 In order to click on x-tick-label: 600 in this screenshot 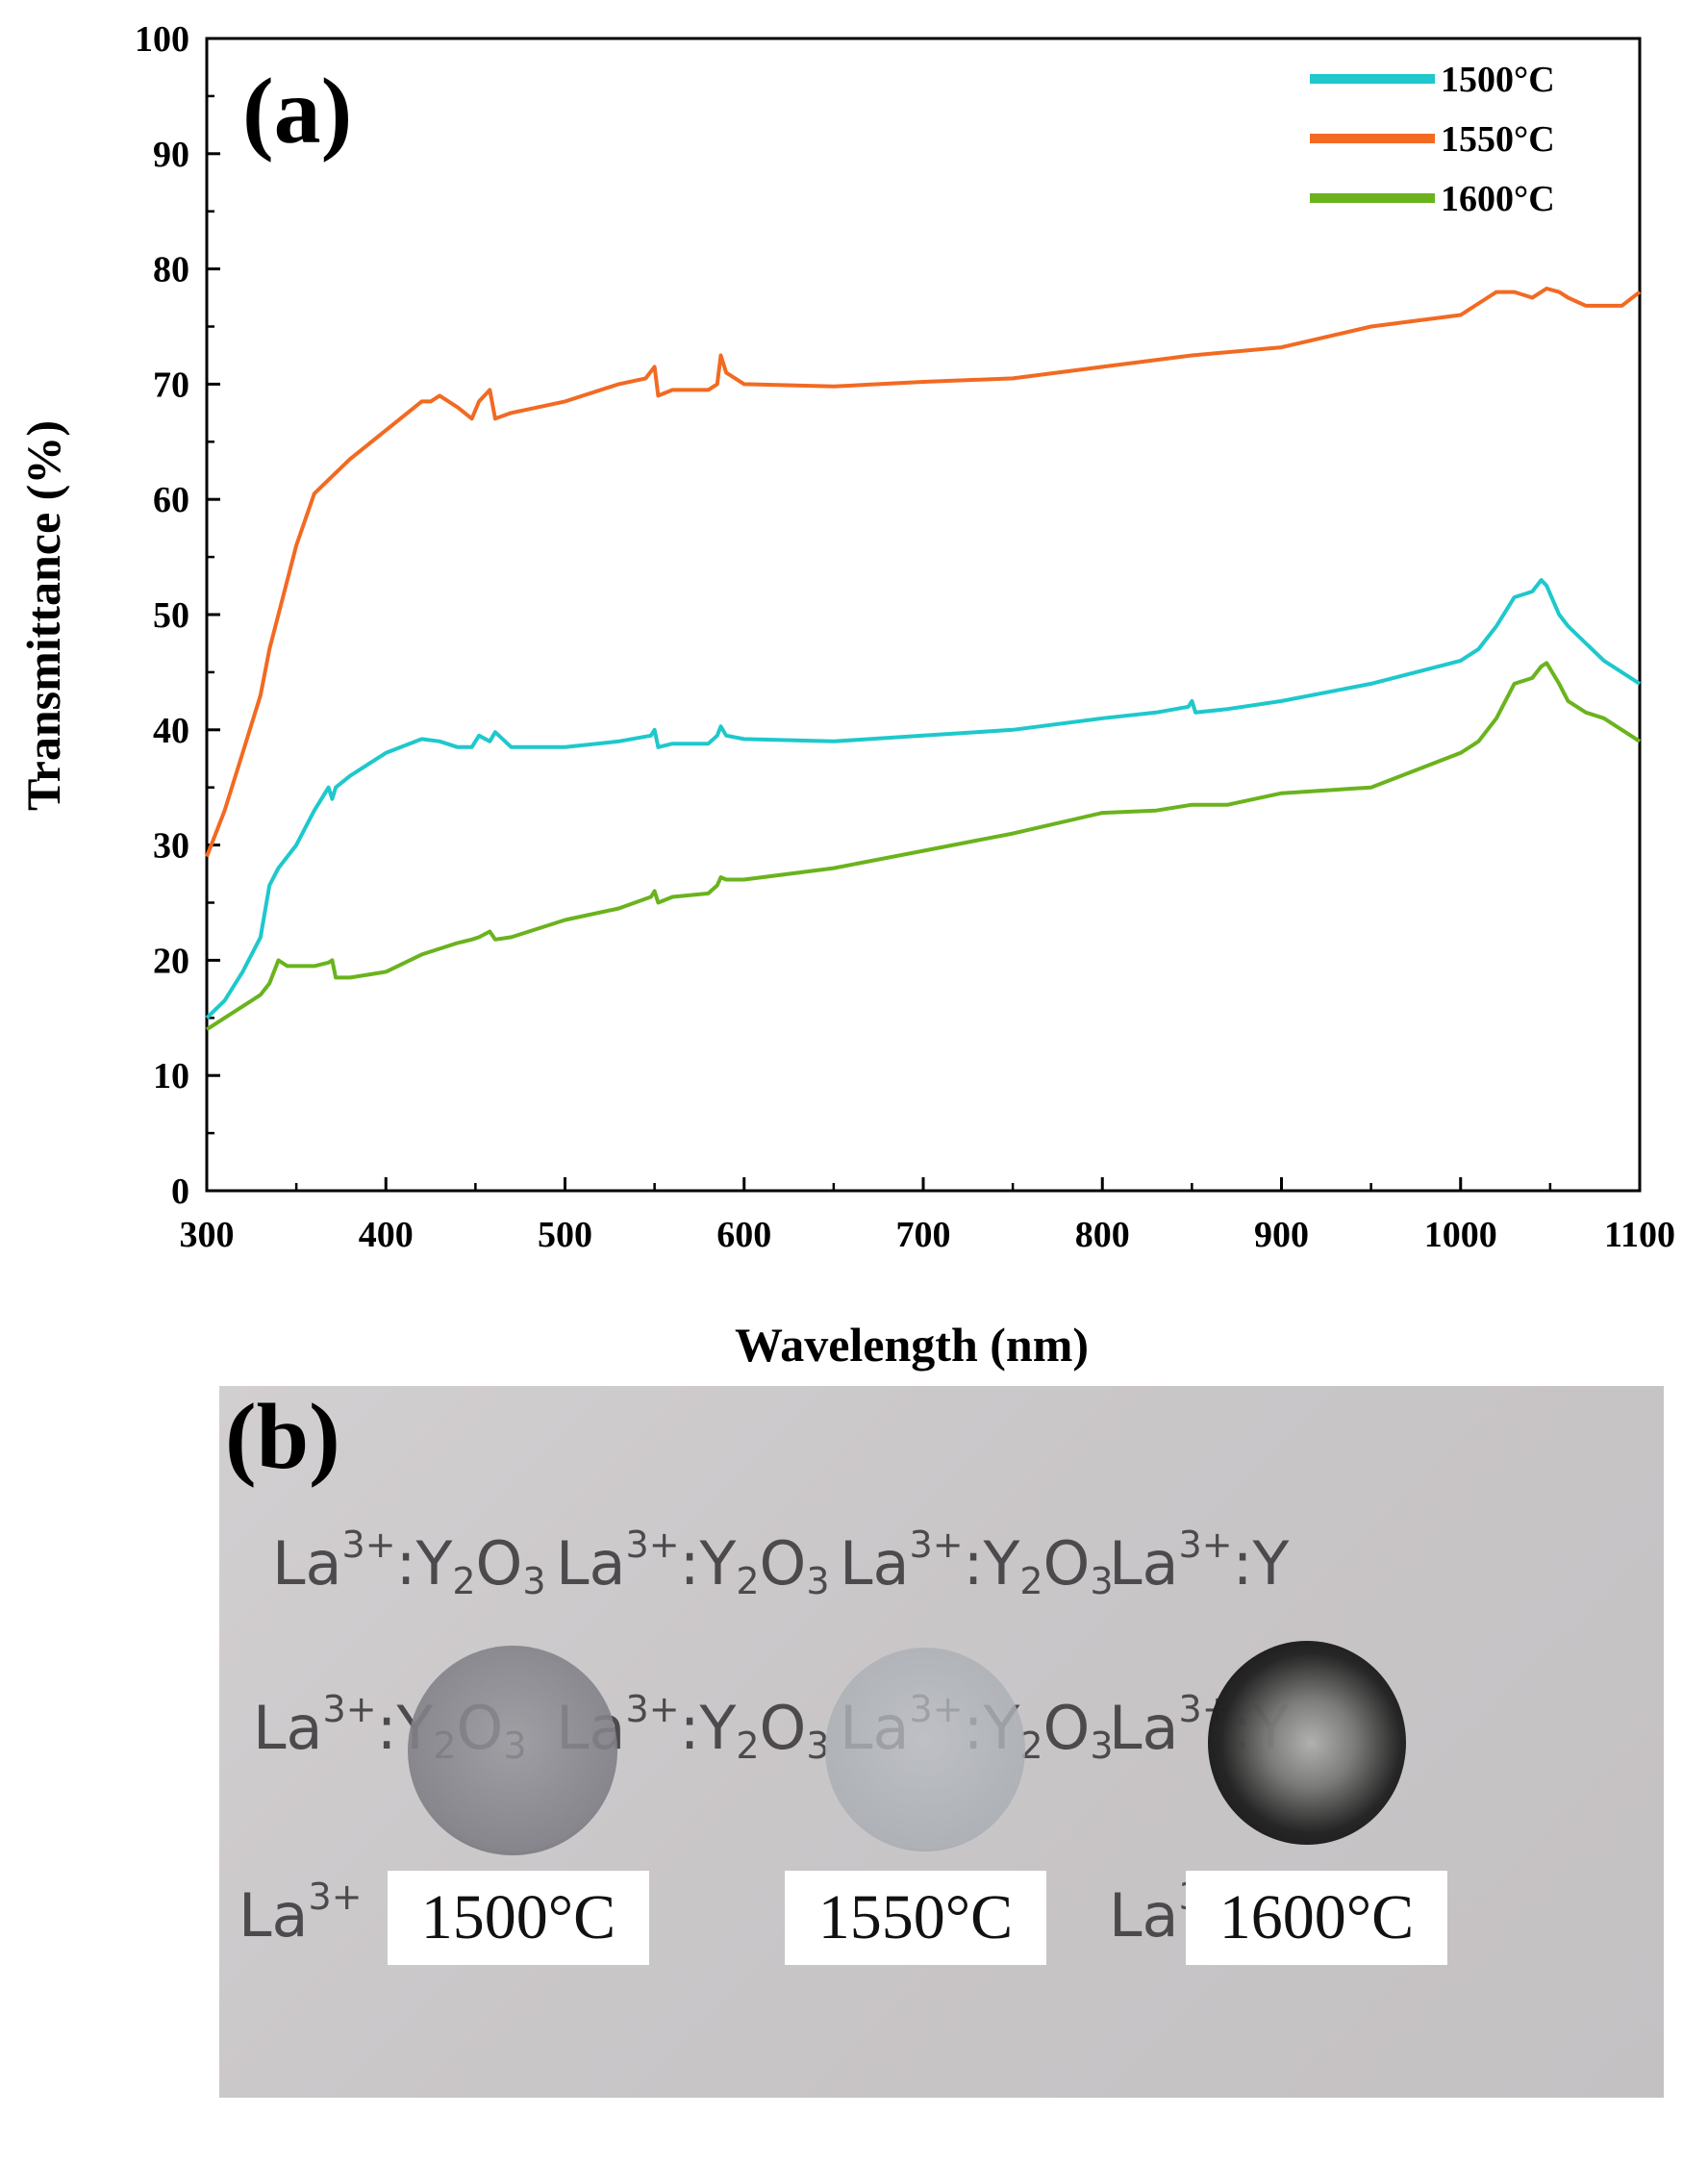, I will do `click(743, 1235)`.